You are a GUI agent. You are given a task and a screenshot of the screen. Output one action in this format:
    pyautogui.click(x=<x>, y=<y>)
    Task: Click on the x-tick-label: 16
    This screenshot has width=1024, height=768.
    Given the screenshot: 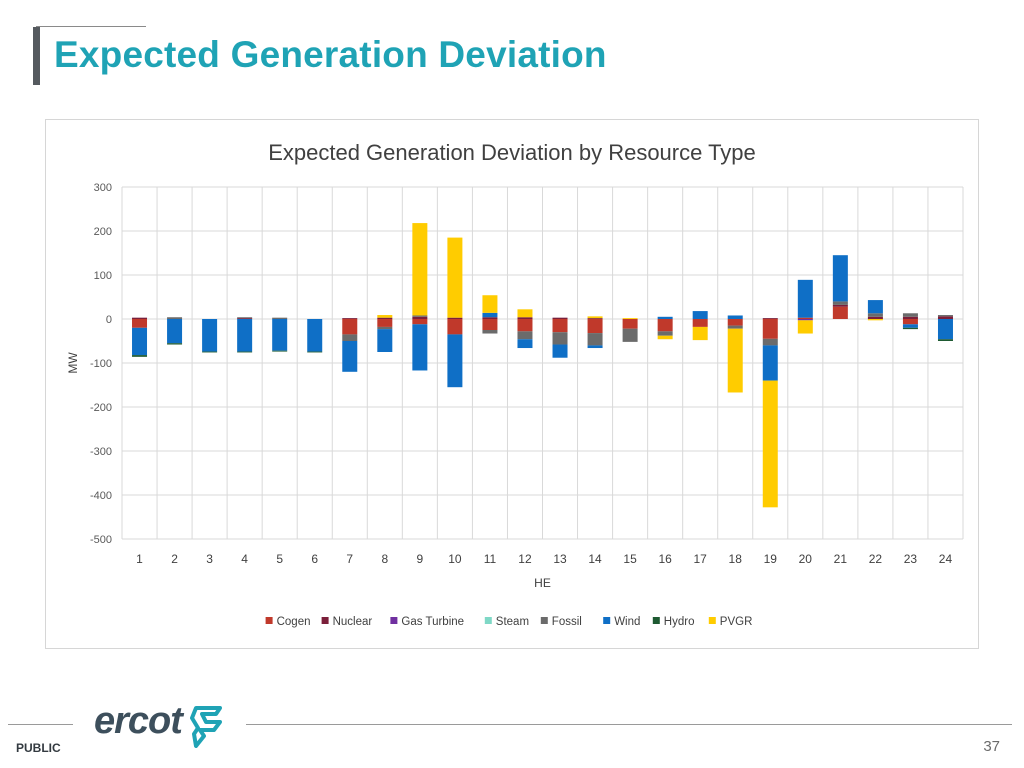 What is the action you would take?
    pyautogui.click(x=665, y=559)
    